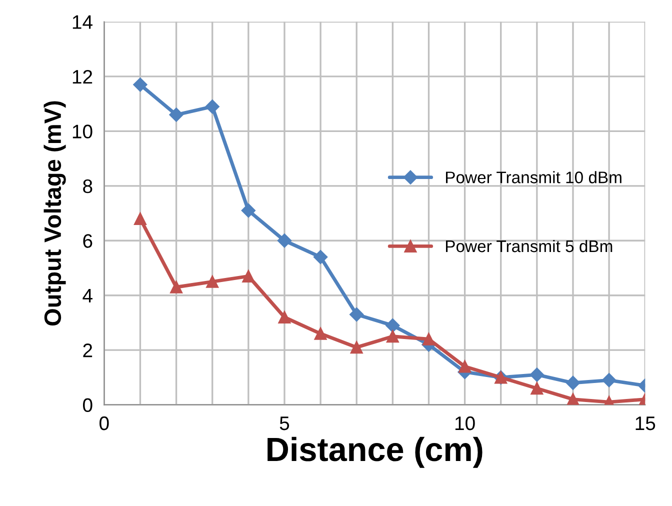 This screenshot has height=506, width=672. Describe the element at coordinates (529, 246) in the screenshot. I see `legend-label: Power Transmit 5 dBm` at that location.